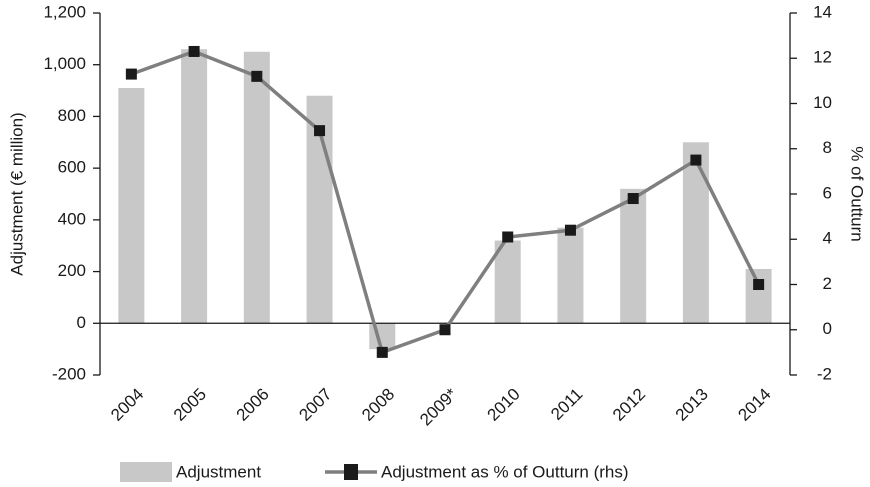 The height and width of the screenshot is (487, 870). What do you see at coordinates (857, 193) in the screenshot?
I see `y2-axis-title: % of Outturn` at bounding box center [857, 193].